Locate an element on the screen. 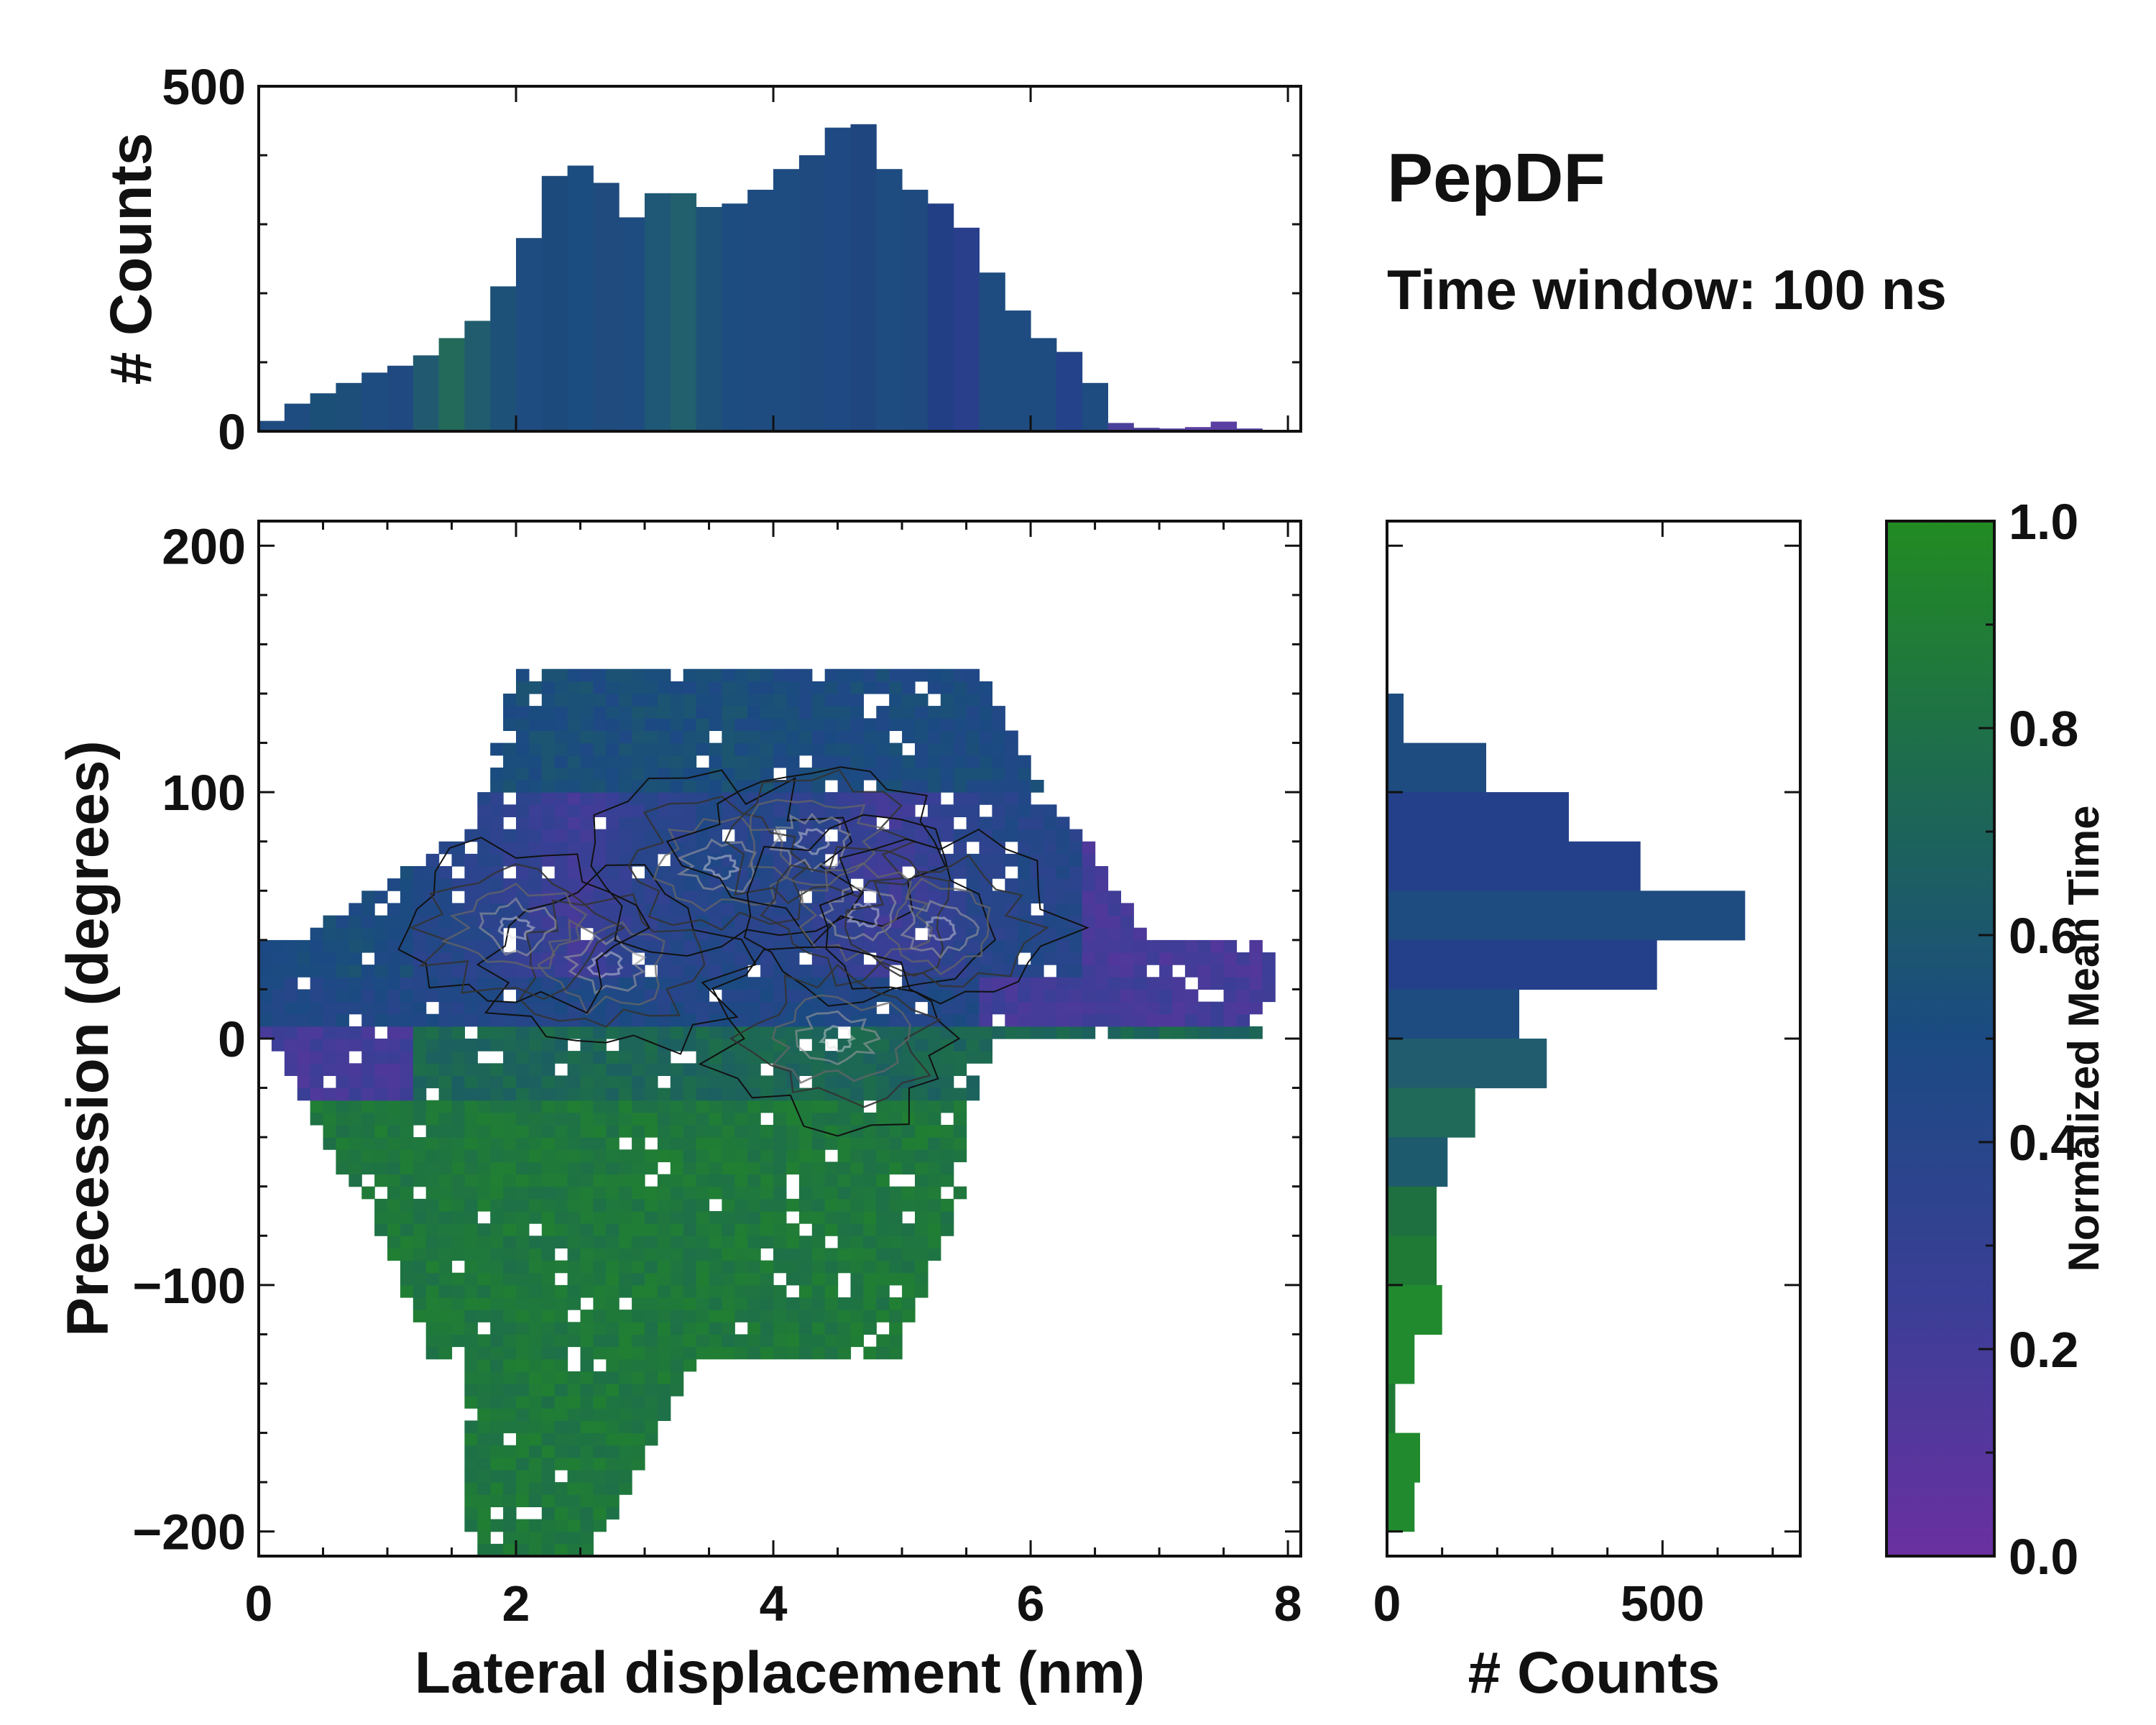  contour-line is located at coordinates (612, 960).